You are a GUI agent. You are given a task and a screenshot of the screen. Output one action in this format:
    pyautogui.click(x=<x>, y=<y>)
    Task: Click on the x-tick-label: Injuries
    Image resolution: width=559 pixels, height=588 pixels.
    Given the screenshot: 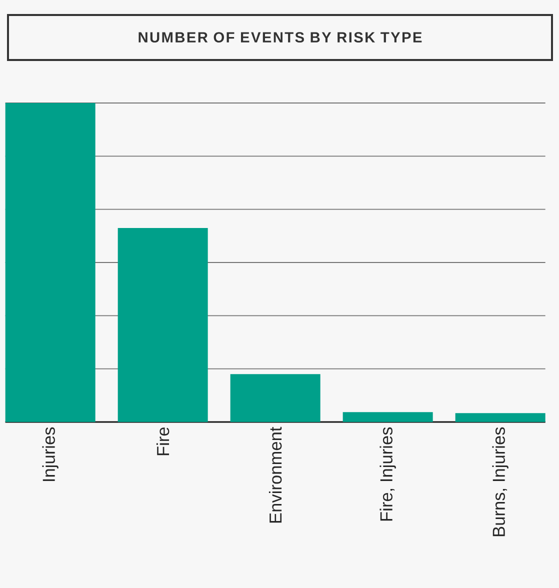 What is the action you would take?
    pyautogui.click(x=50, y=454)
    